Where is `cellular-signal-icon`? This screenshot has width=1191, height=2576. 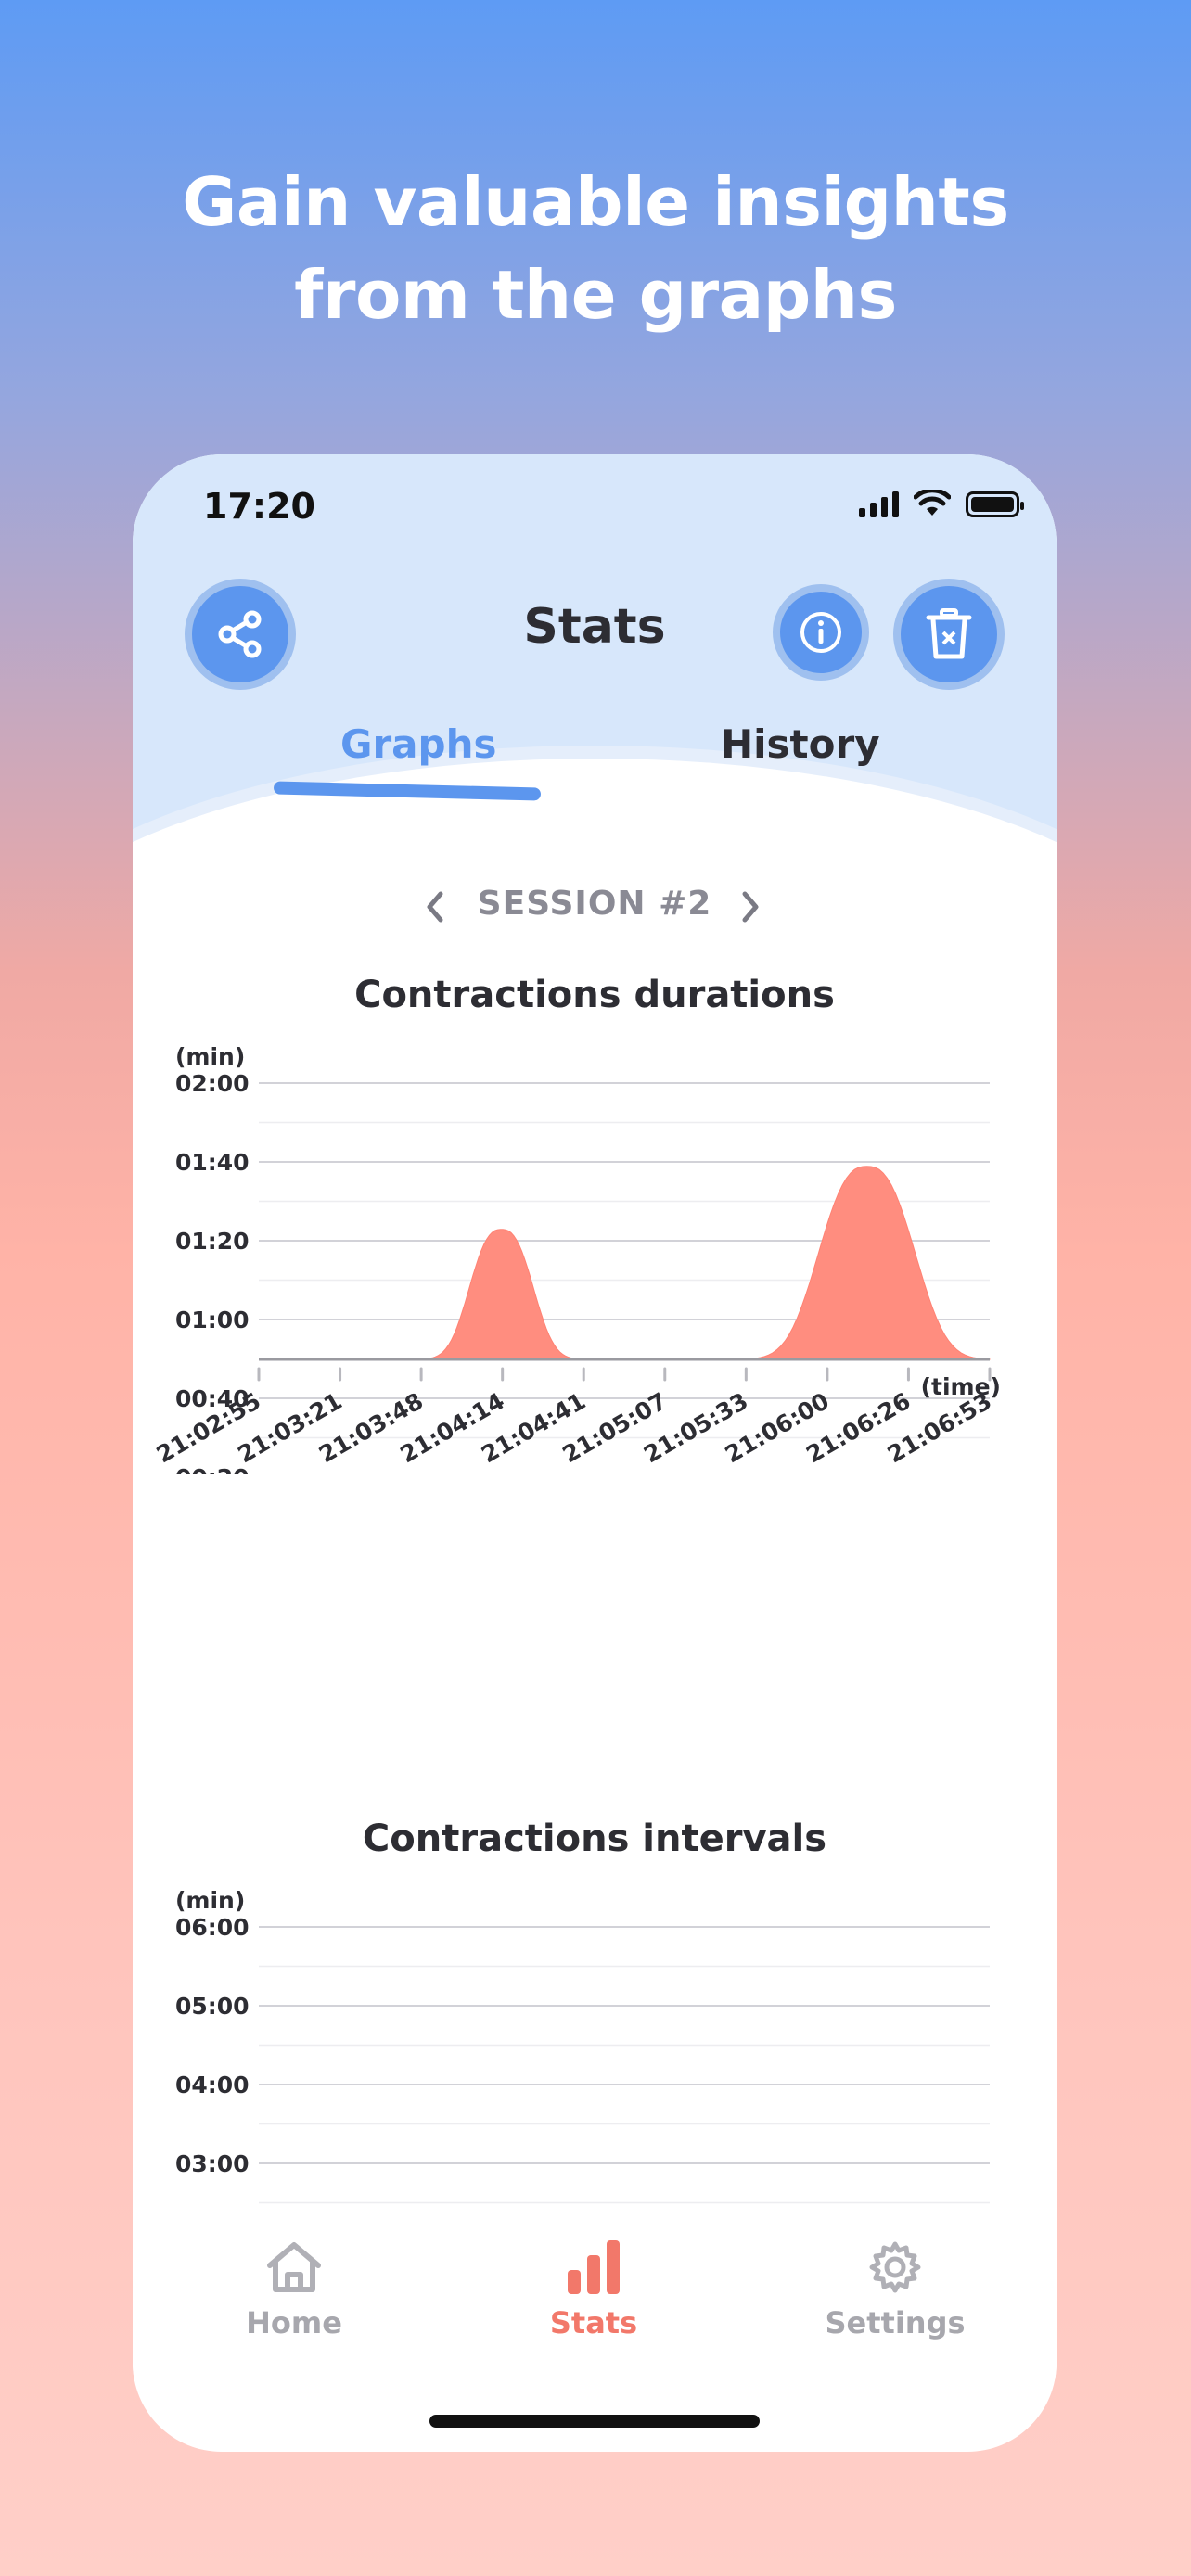
cellular-signal-icon is located at coordinates (879, 503).